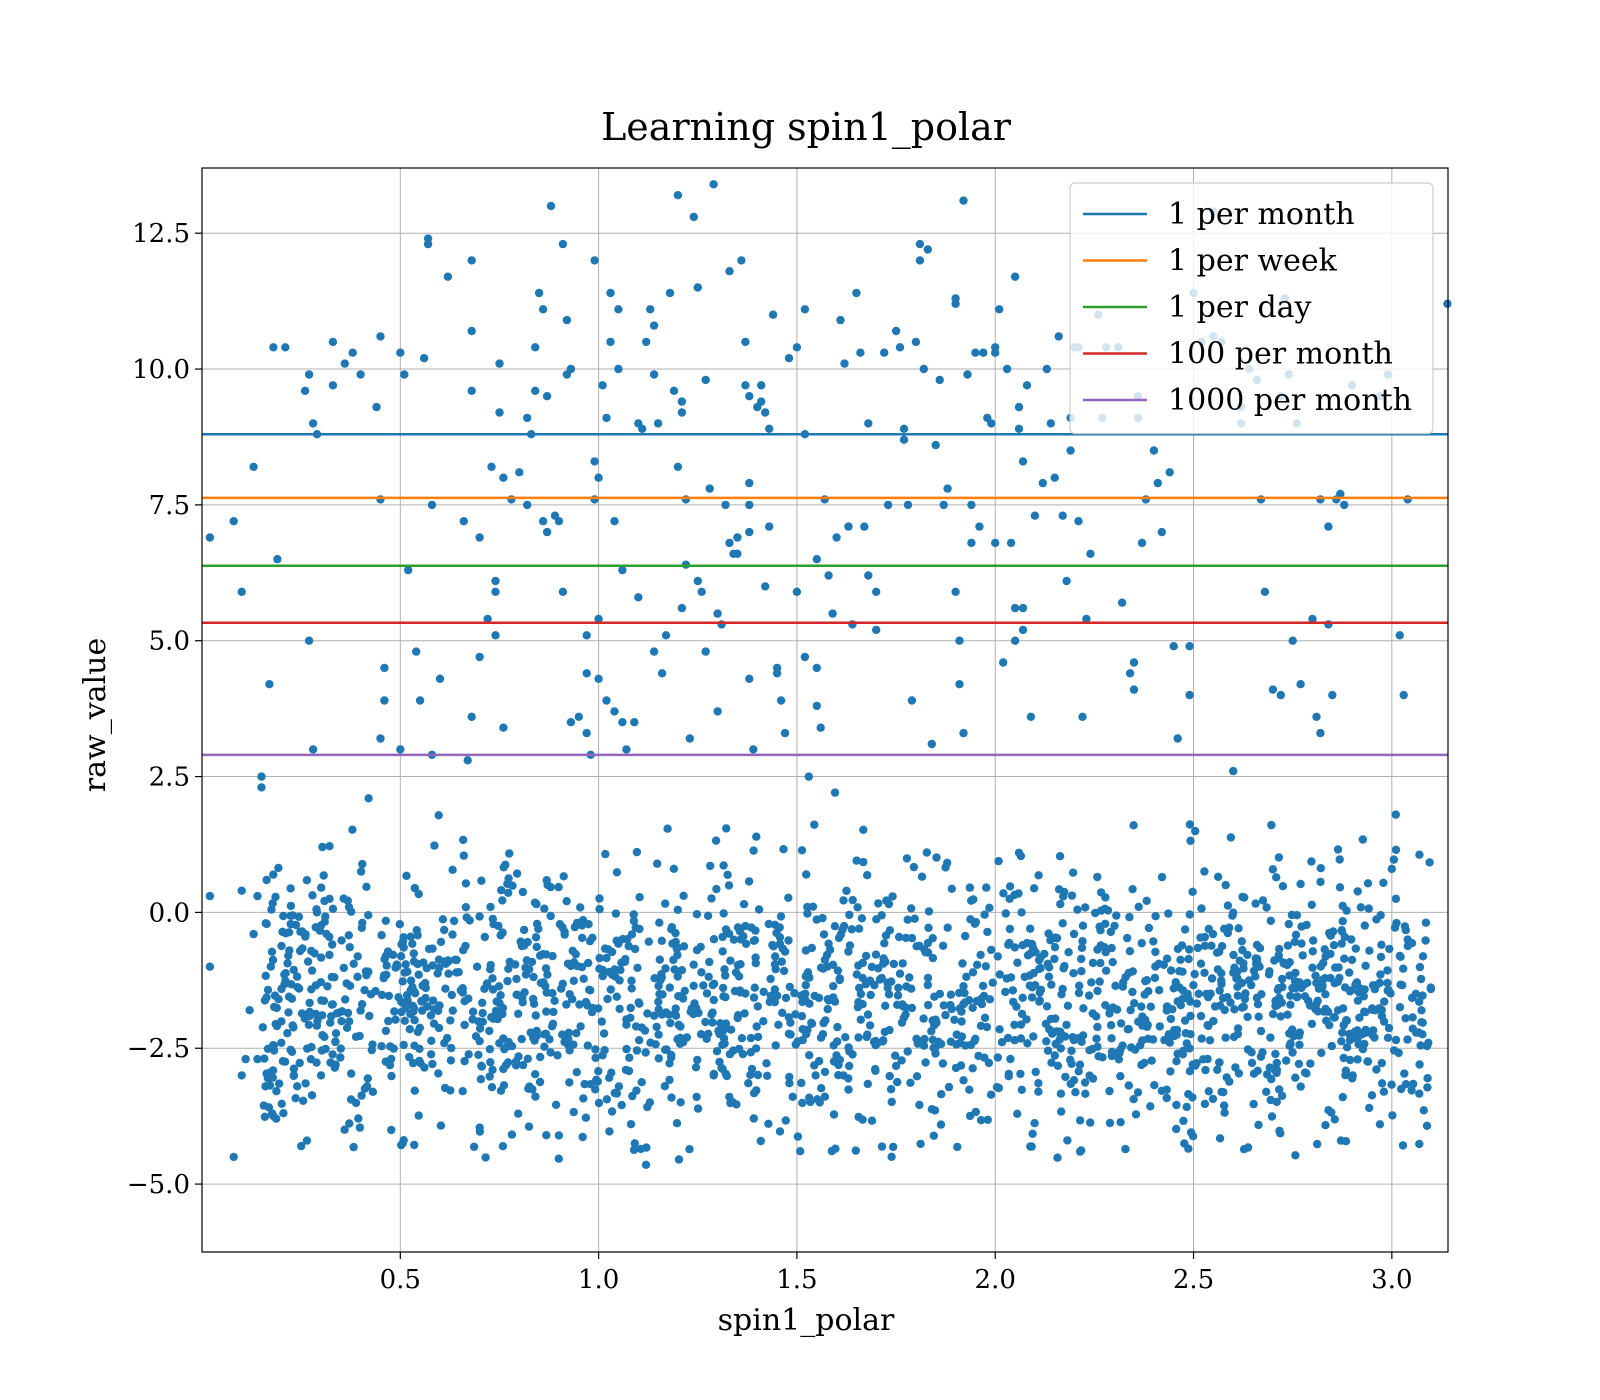 The width and height of the screenshot is (1600, 1400). I want to click on y-tick-label: 10.0, so click(161, 370).